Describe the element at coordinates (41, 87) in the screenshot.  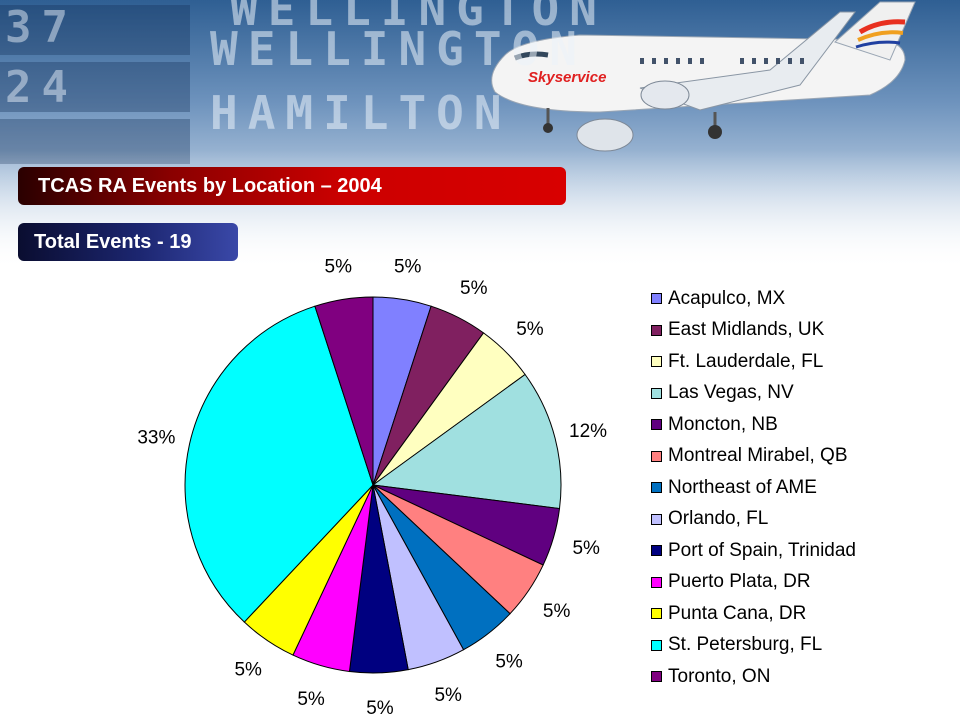
I see `board-number: 24` at that location.